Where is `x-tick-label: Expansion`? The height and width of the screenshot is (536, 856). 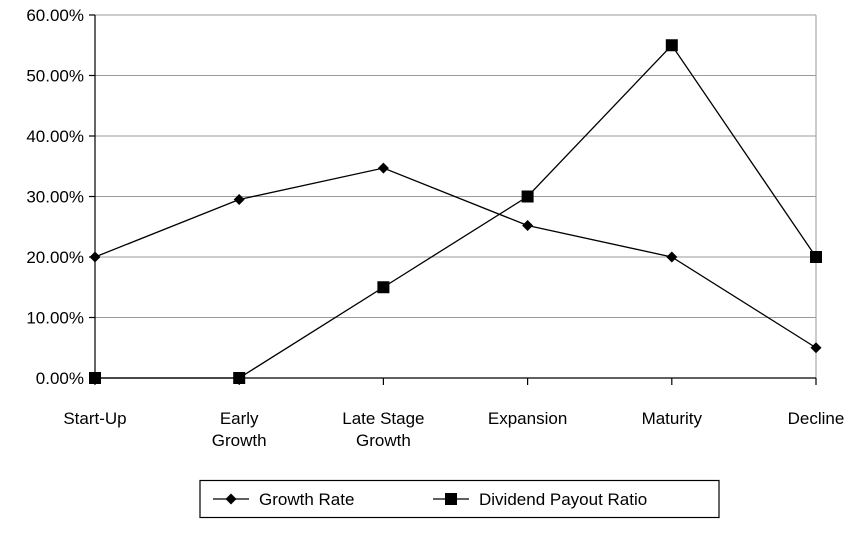 x-tick-label: Expansion is located at coordinates (527, 418).